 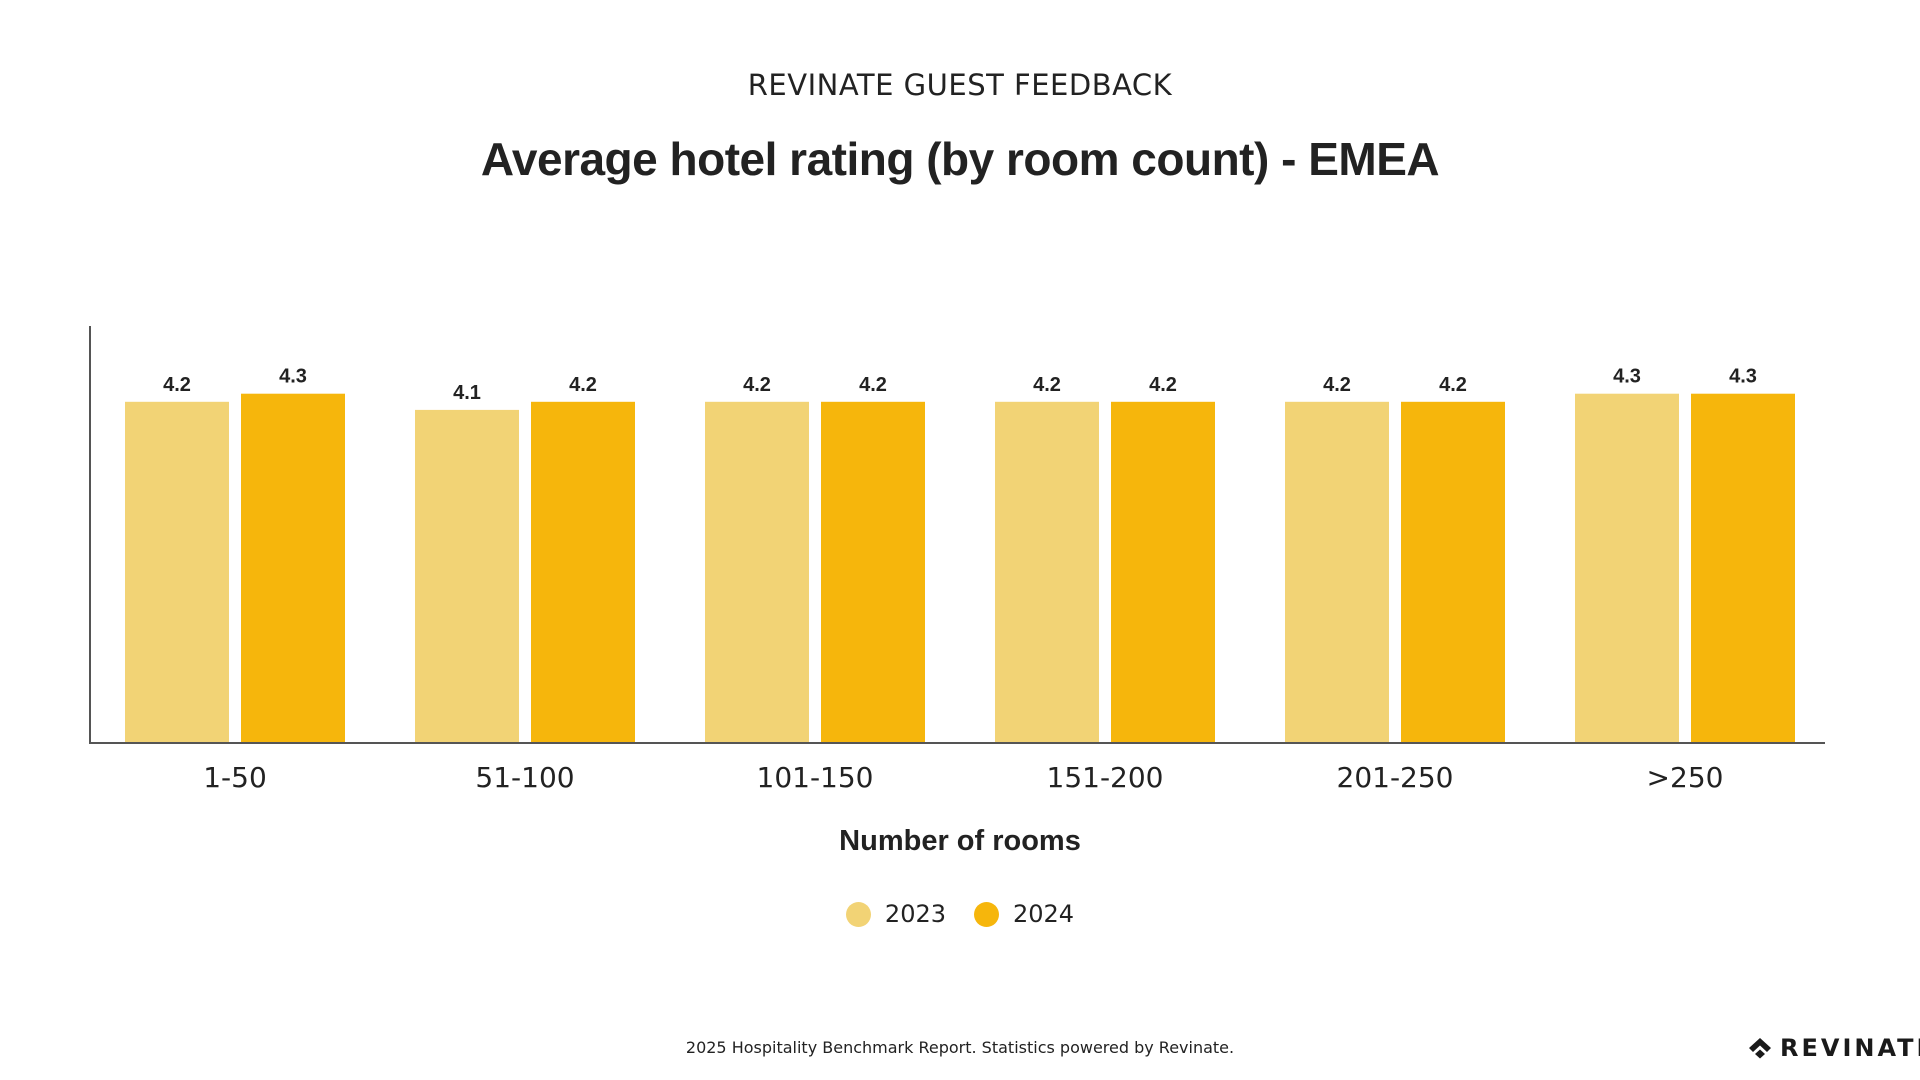 I want to click on data-label-2023-201-250: 4.2, so click(x=1337, y=385).